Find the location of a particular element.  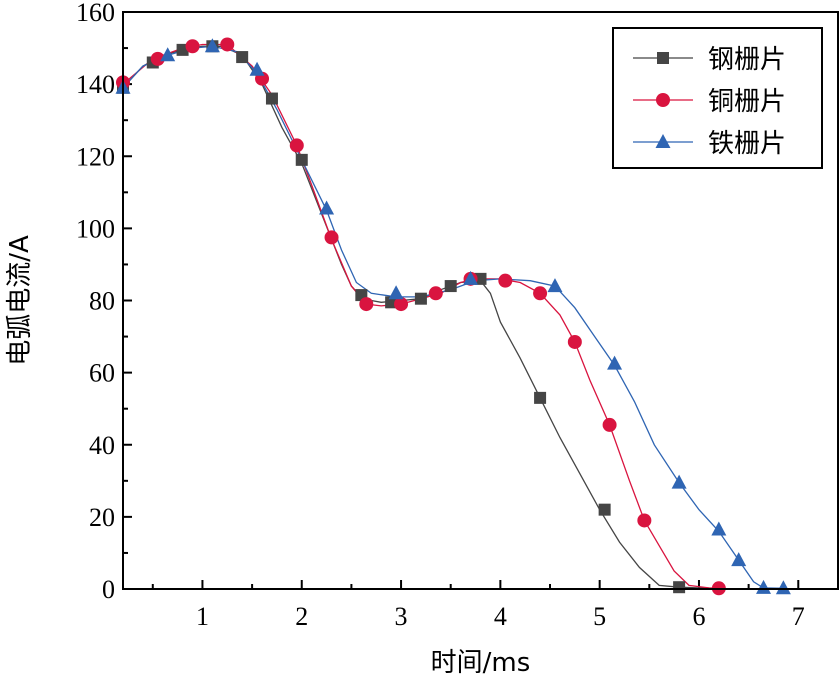

x-tick-label: 4 is located at coordinates (500, 616).